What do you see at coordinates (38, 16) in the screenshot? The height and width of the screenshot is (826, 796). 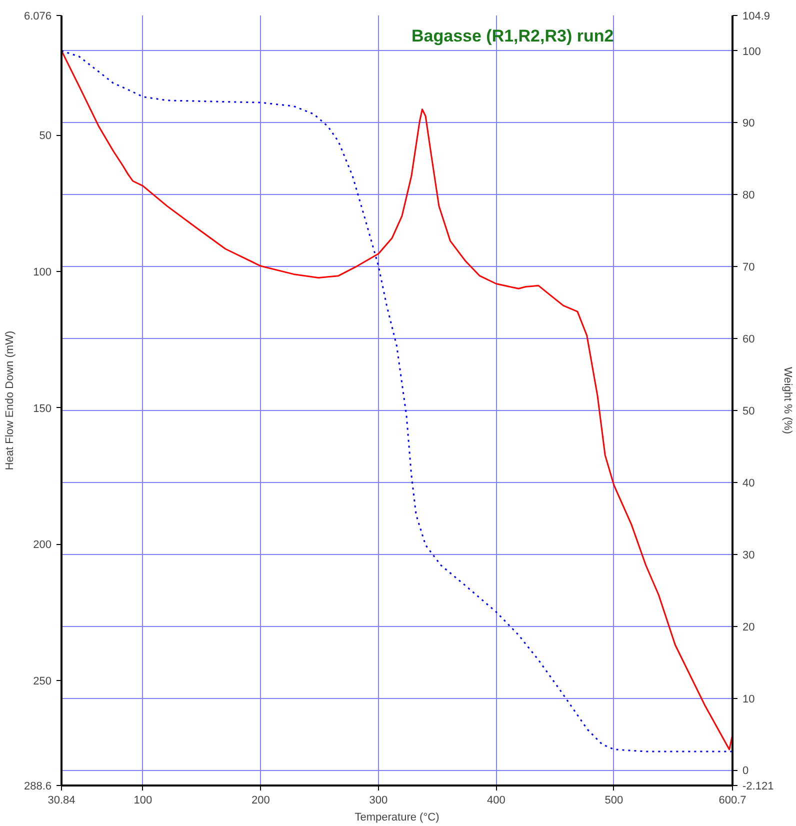 I see `y-tick-label: 6.076` at bounding box center [38, 16].